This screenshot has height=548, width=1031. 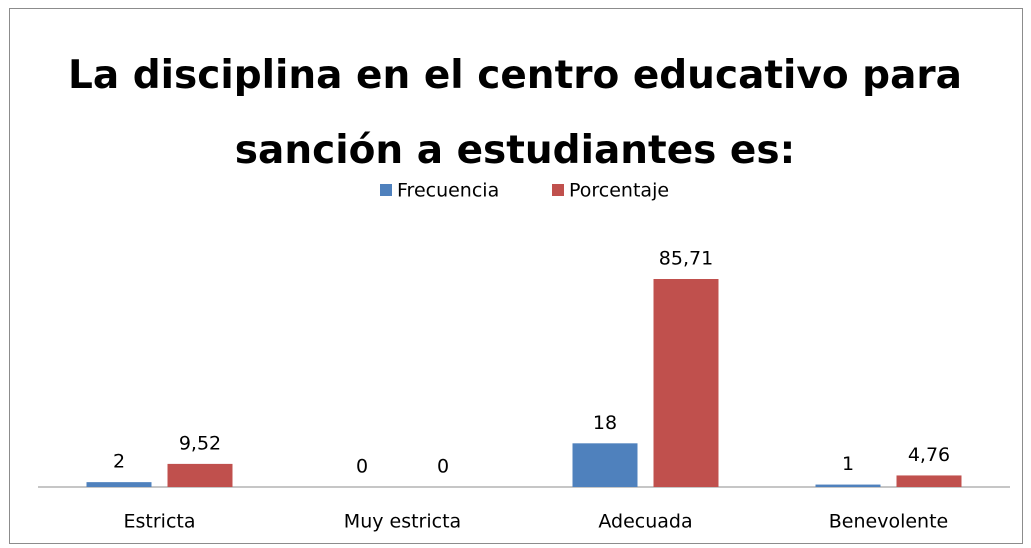 What do you see at coordinates (619, 191) in the screenshot?
I see `legend-label: Porcentaje` at bounding box center [619, 191].